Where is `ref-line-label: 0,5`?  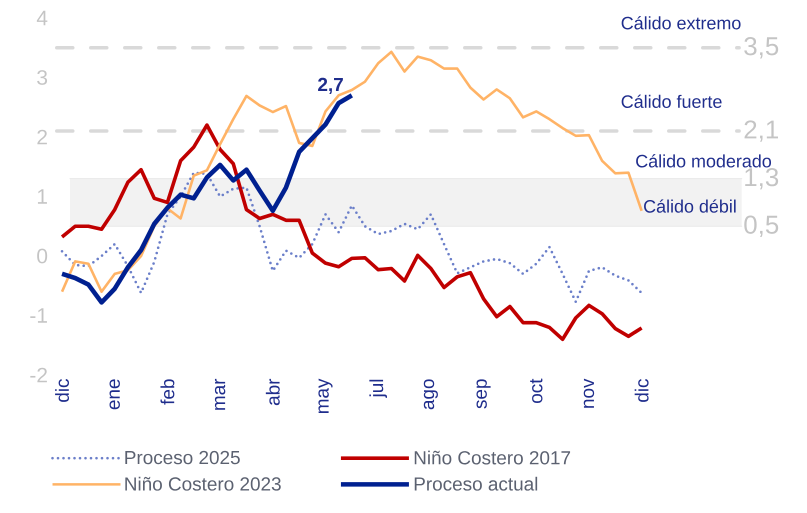
ref-line-label: 0,5 is located at coordinates (761, 226).